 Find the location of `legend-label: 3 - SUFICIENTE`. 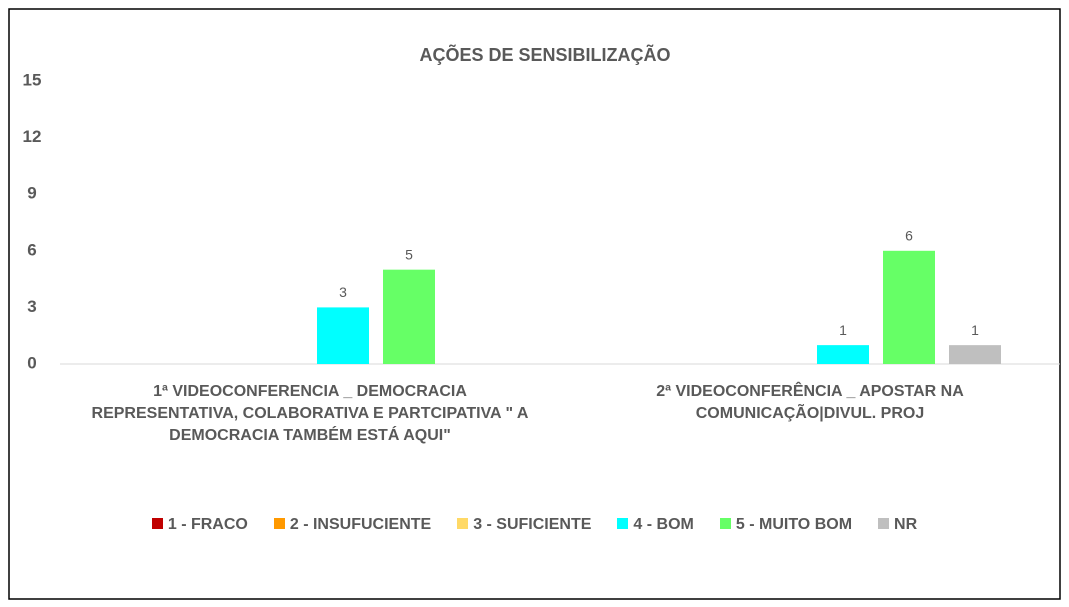

legend-label: 3 - SUFICIENTE is located at coordinates (532, 524).